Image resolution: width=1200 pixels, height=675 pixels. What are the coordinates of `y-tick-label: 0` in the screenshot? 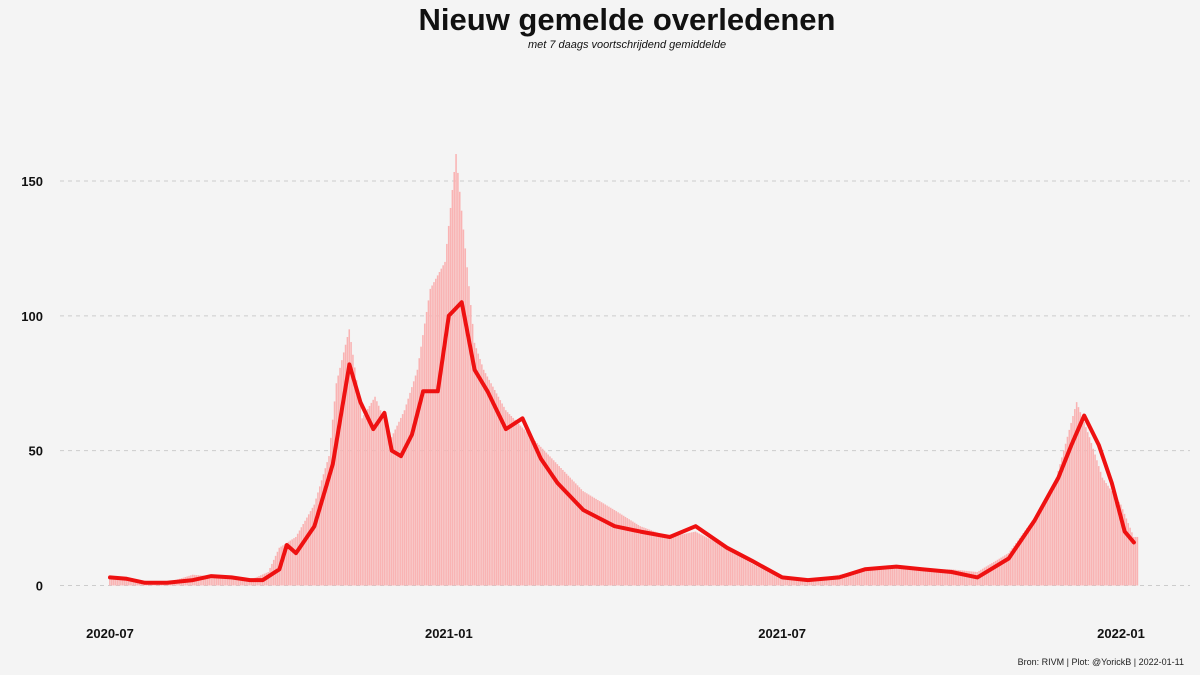 It's located at (39, 586).